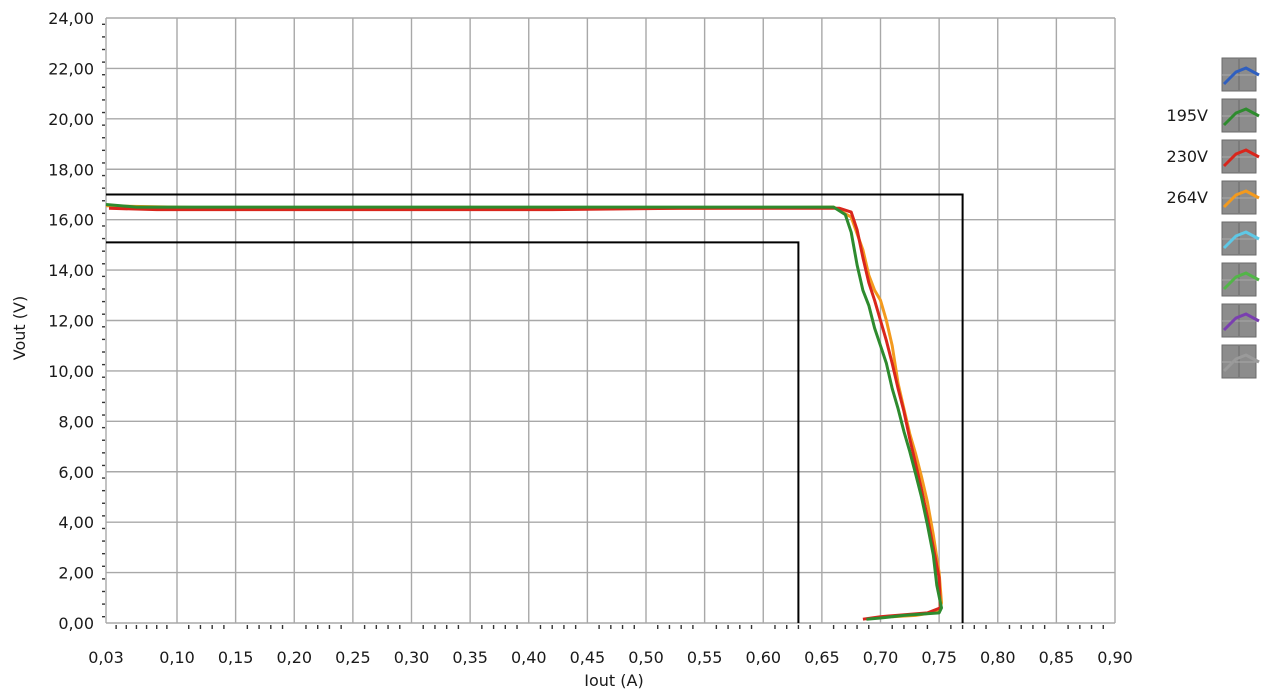  What do you see at coordinates (76, 472) in the screenshot?
I see `y-tick-label: 6,00` at bounding box center [76, 472].